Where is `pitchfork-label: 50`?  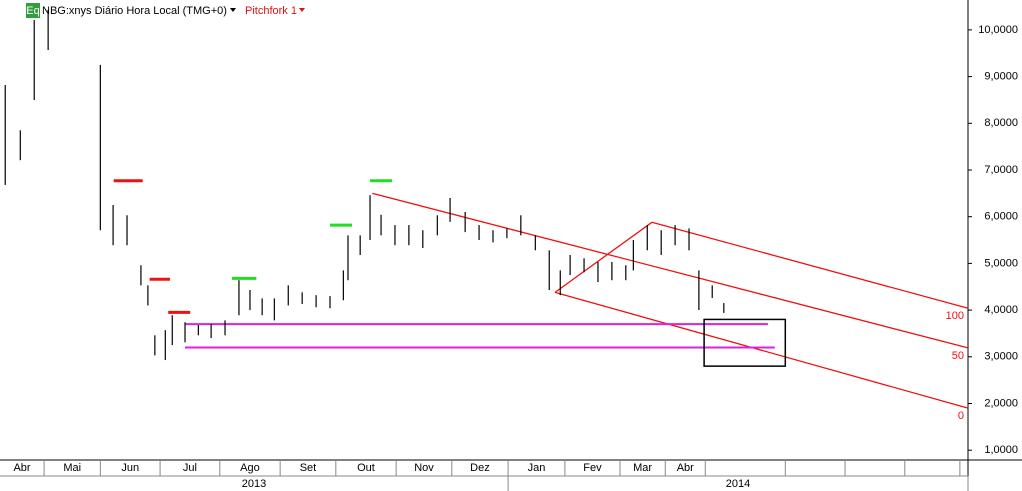 pitchfork-label: 50 is located at coordinates (958, 356).